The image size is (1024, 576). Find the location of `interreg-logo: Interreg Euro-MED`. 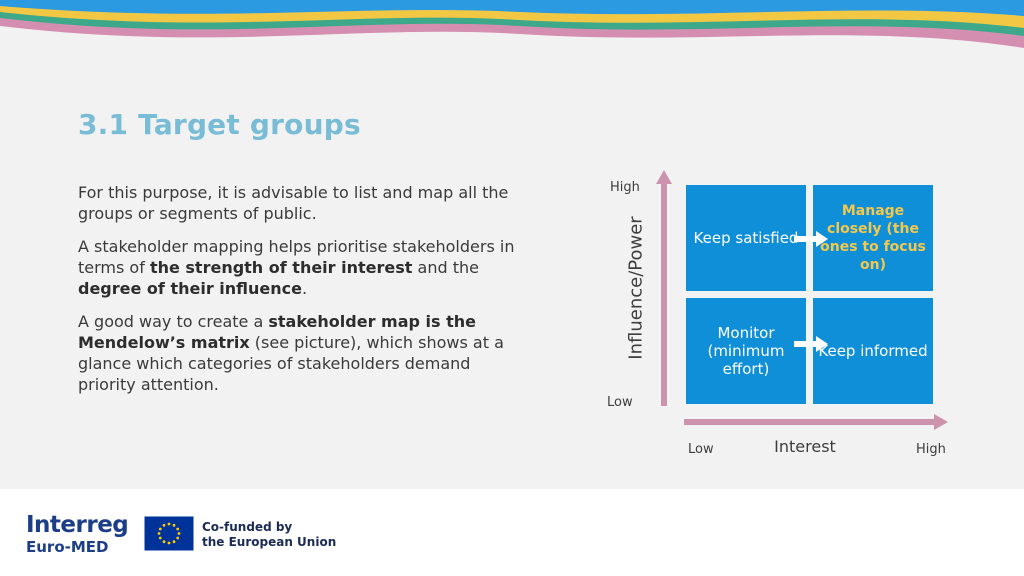

interreg-logo: Interreg Euro-MED is located at coordinates (77, 534).